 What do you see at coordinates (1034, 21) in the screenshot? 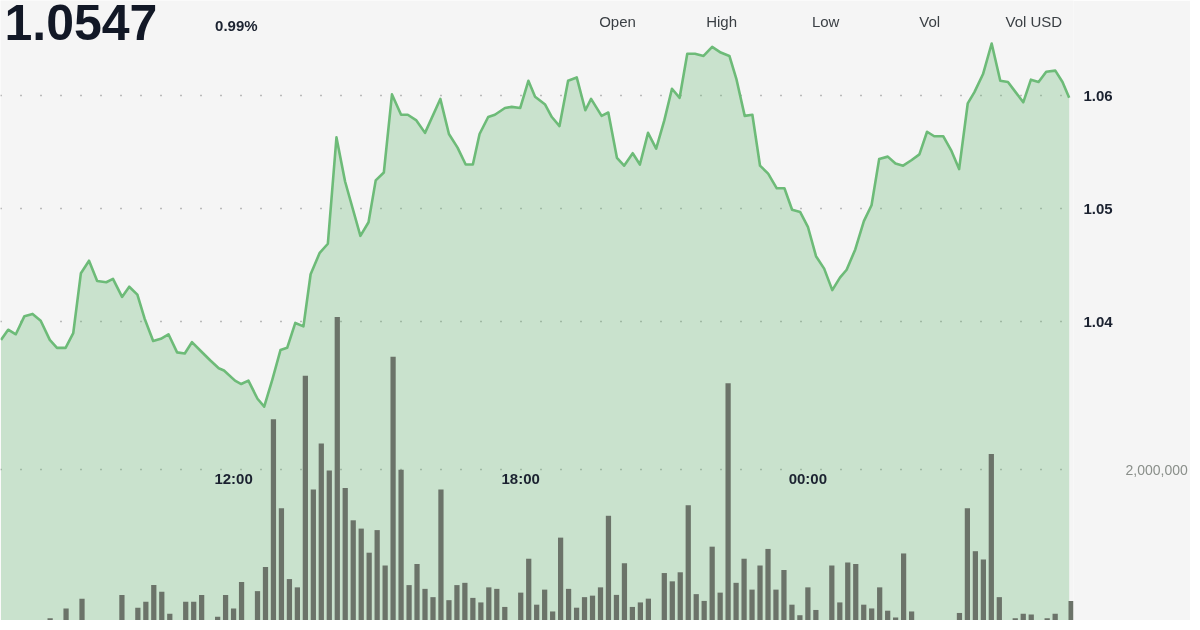
I see `annotation: Vol USD` at bounding box center [1034, 21].